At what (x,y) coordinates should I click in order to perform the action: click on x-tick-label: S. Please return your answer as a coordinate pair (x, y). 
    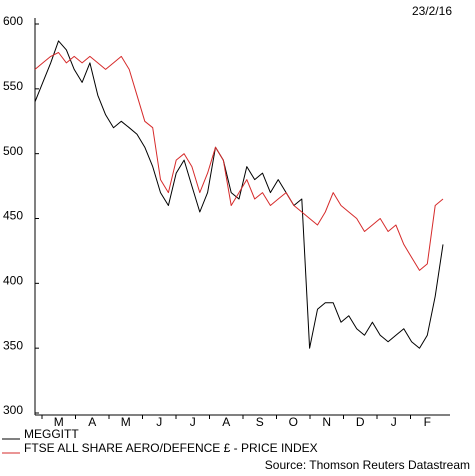
    Looking at the image, I should click on (260, 422).